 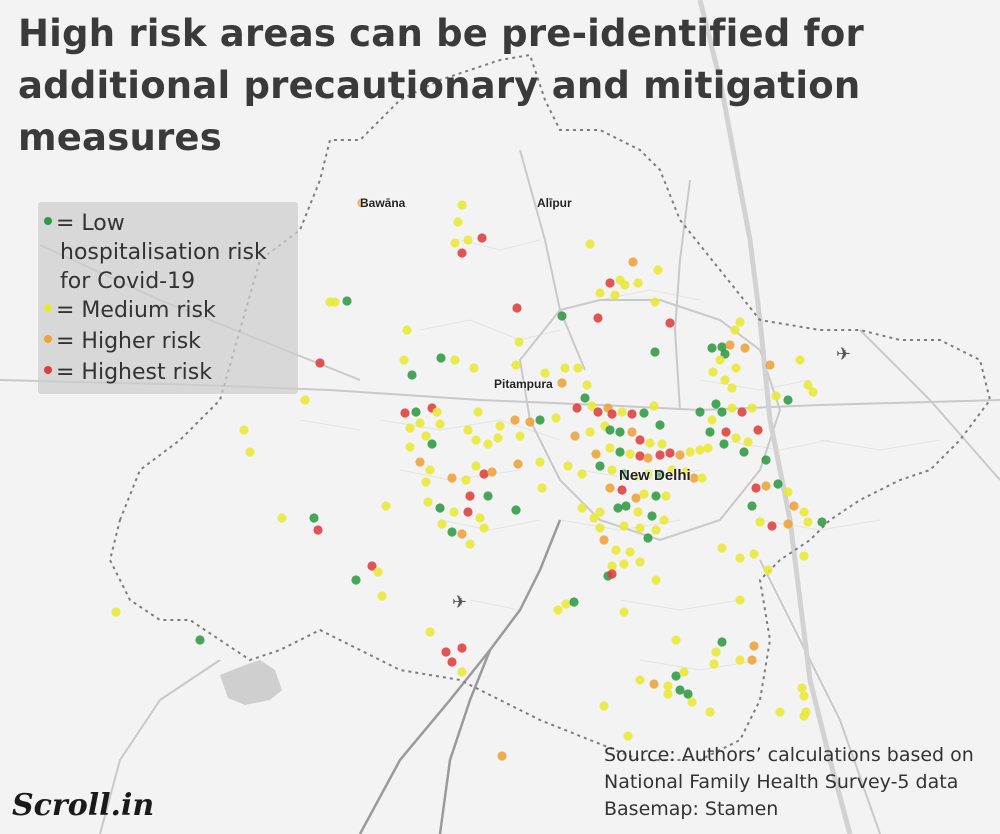 What do you see at coordinates (163, 252) in the screenshot?
I see `legend-label-low-line2: hospitalisation risk` at bounding box center [163, 252].